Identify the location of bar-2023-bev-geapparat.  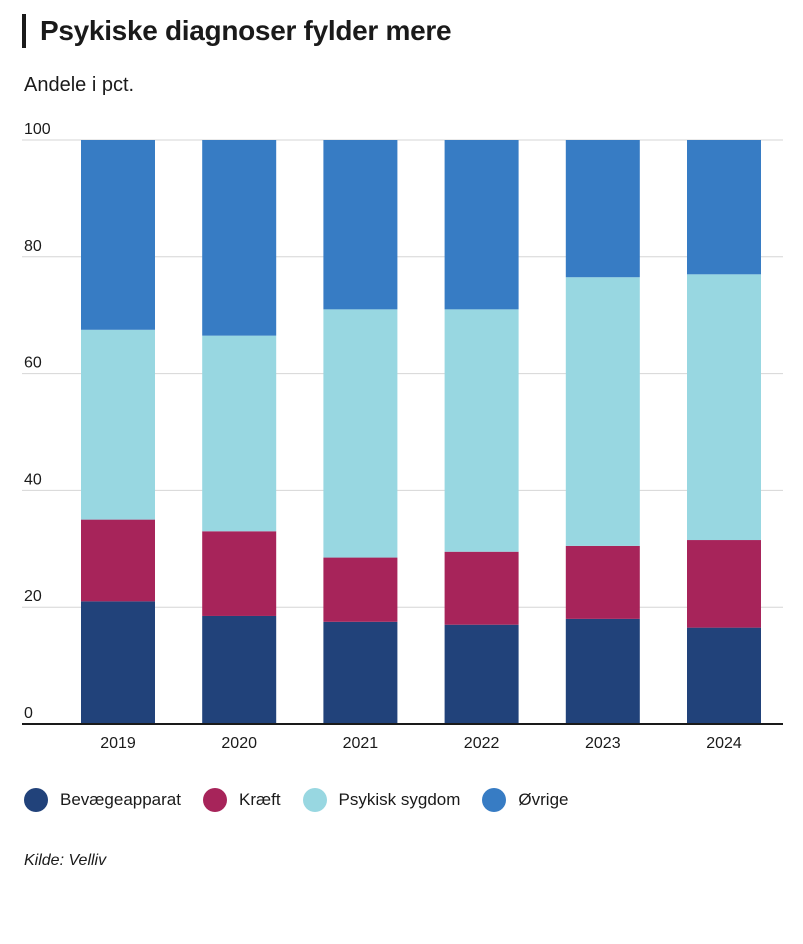
(602, 671).